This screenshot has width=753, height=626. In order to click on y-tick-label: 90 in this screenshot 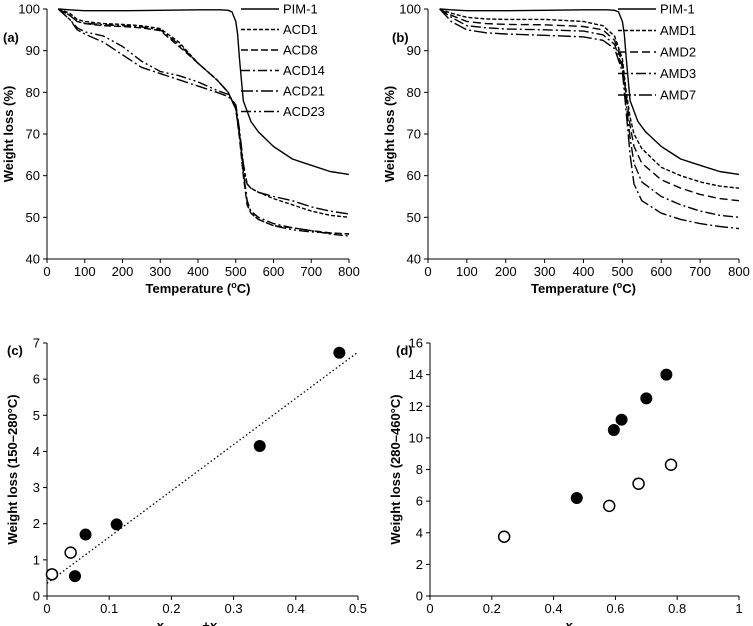, I will do `click(33, 50)`.